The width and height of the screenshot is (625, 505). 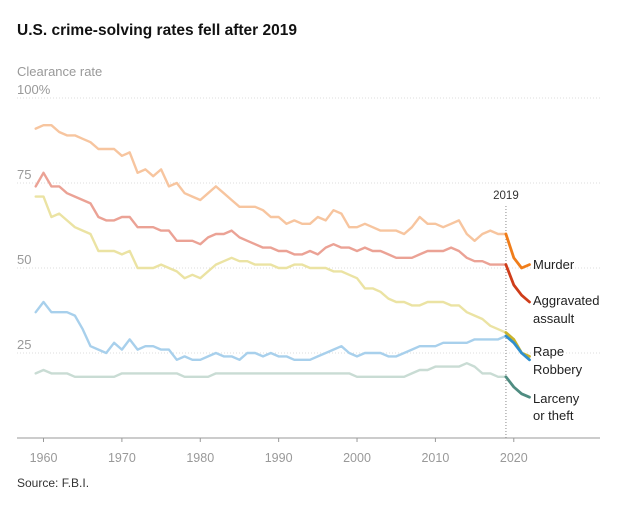 I want to click on y-tick-labels: 100% 75 50 25, so click(x=34, y=217).